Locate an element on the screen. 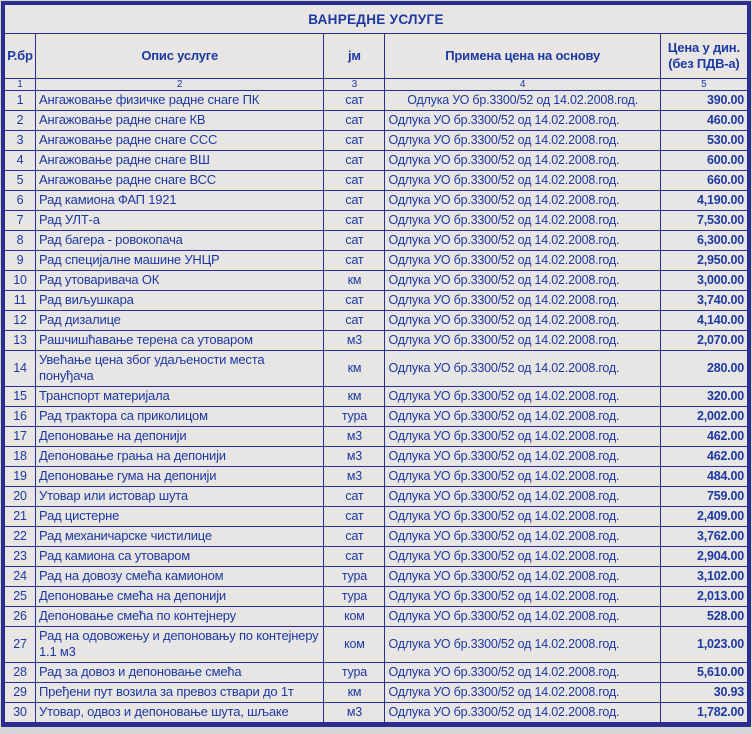 This screenshot has width=752, height=734. price-value: 2,409.00 is located at coordinates (704, 516).